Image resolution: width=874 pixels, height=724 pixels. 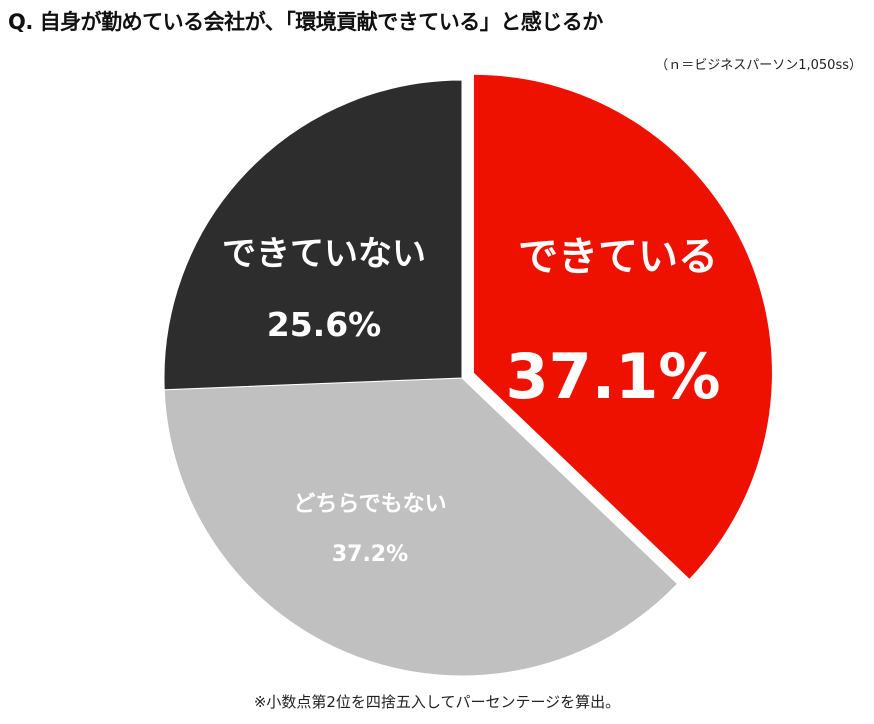 What do you see at coordinates (437, 702) in the screenshot?
I see `footnote: ※小数点第2位を四捨五入してパーセンテージを算出。` at bounding box center [437, 702].